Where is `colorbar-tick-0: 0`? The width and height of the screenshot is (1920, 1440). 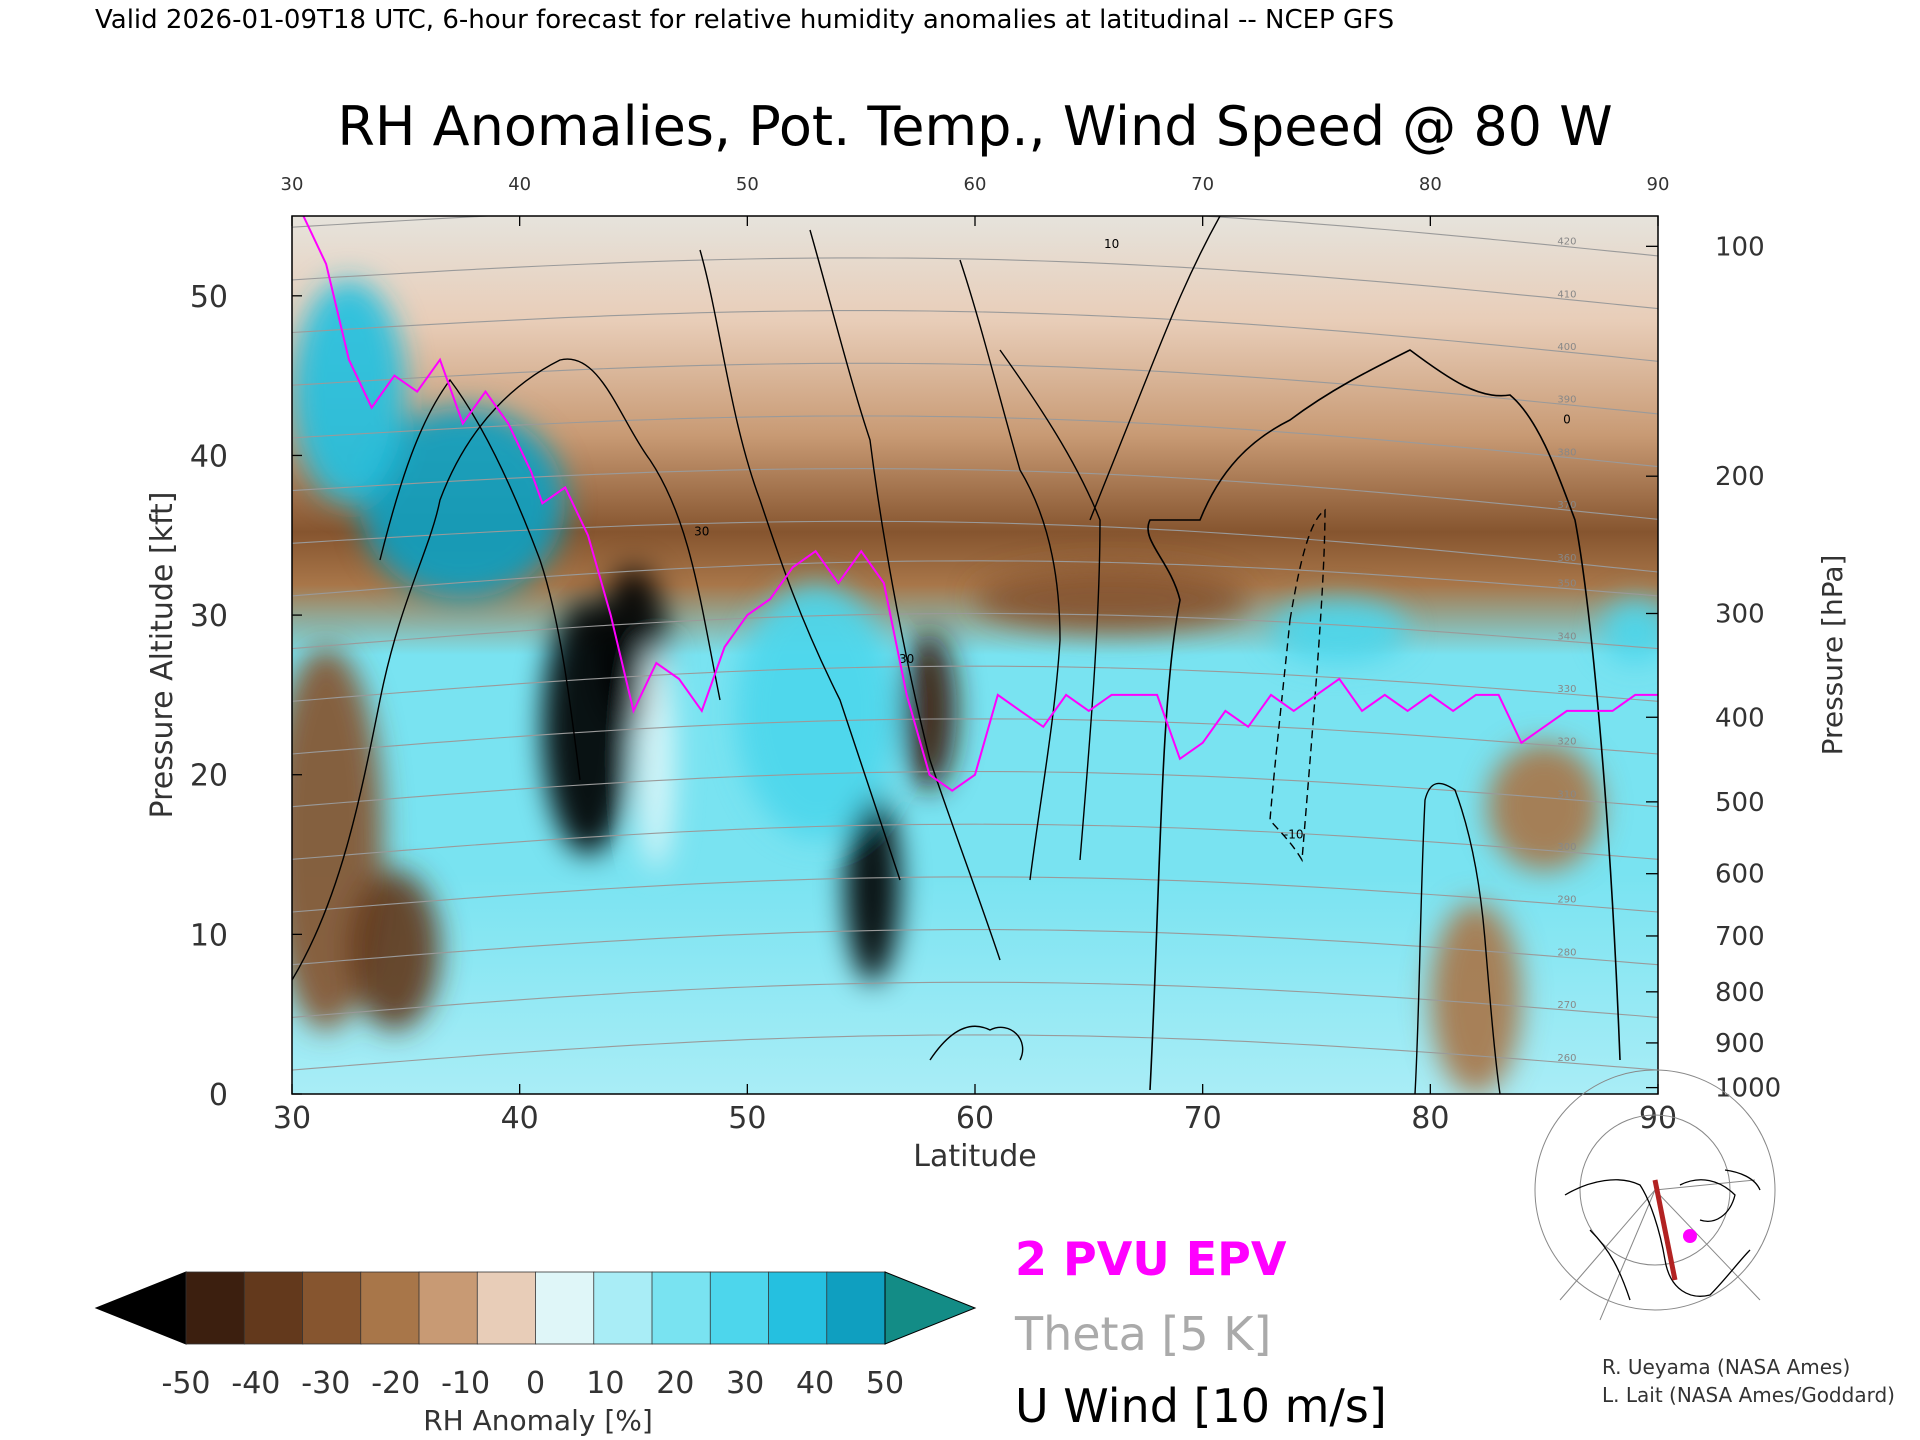
colorbar-tick-0: 0 is located at coordinates (535, 1383).